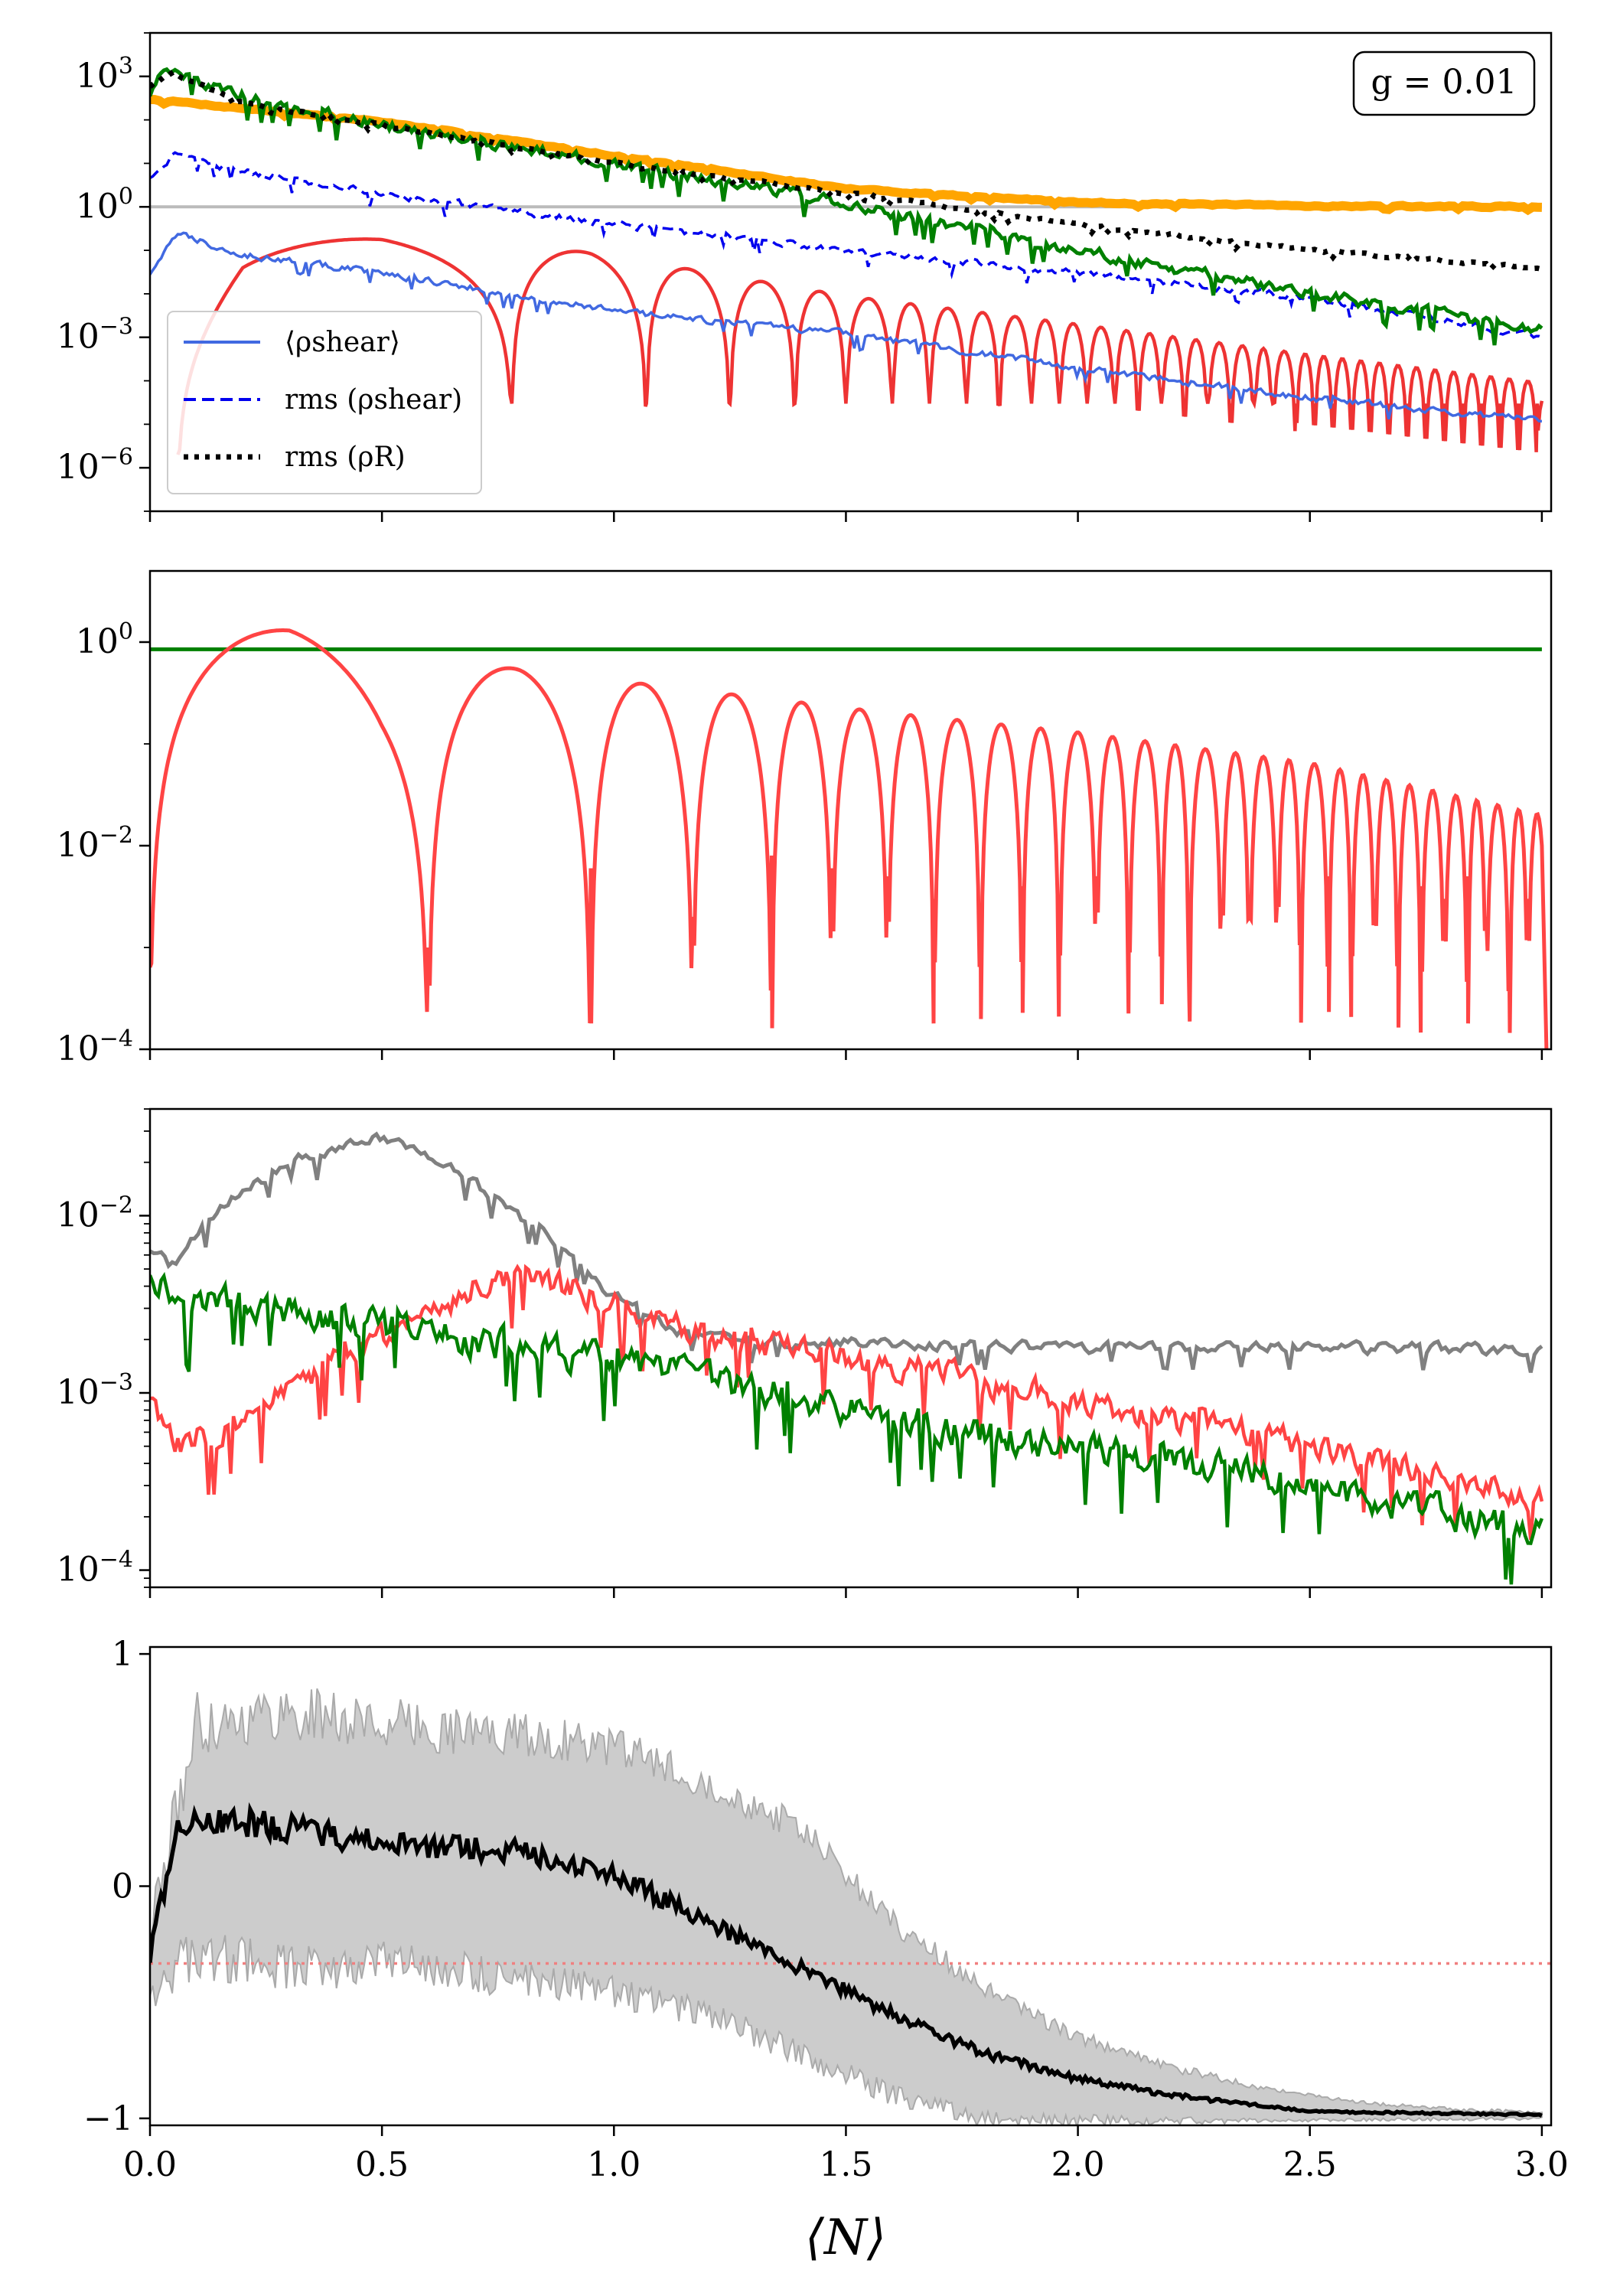  What do you see at coordinates (1310, 2164) in the screenshot?
I see `x-tick-label: 2.5` at bounding box center [1310, 2164].